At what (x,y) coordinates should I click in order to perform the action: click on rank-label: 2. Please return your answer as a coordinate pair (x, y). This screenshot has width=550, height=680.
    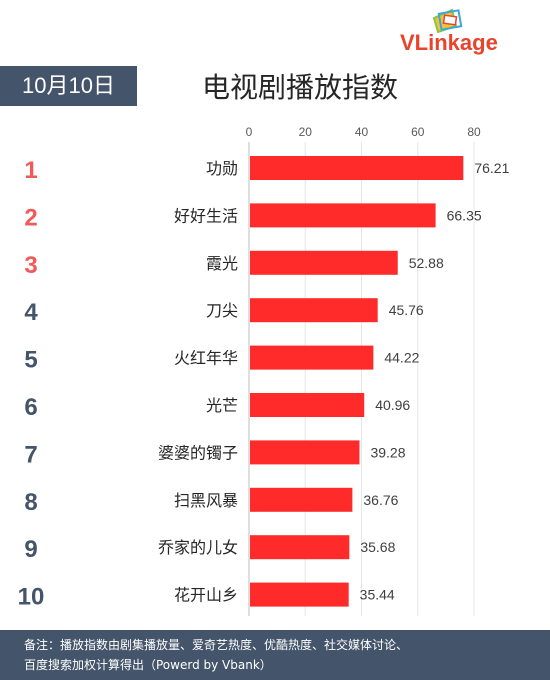
    Looking at the image, I should click on (30, 217).